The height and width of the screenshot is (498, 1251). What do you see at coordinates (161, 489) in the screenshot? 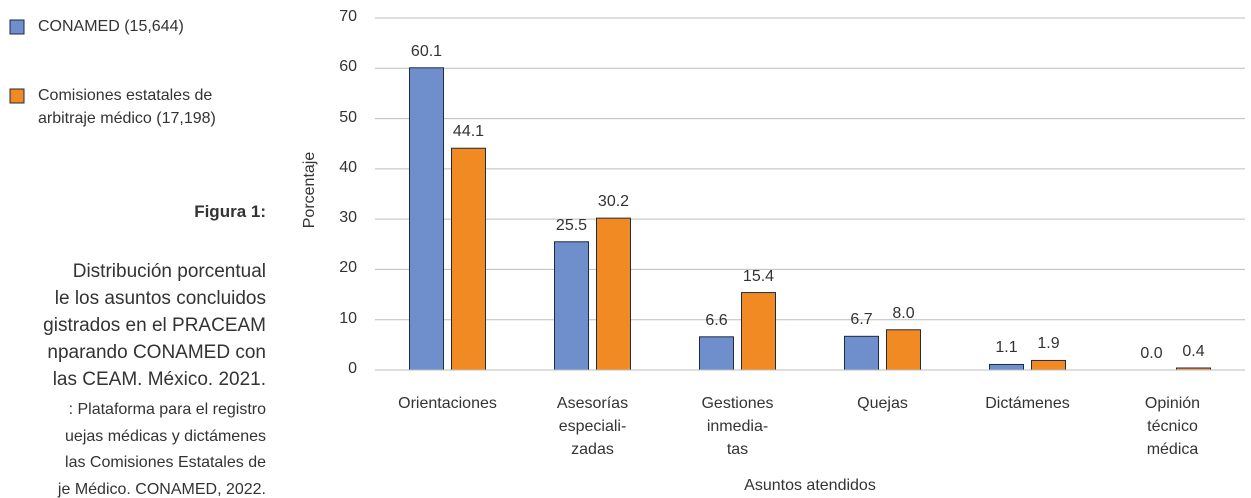
I see `source-line: je Médico. CONAMED, 2022.` at bounding box center [161, 489].